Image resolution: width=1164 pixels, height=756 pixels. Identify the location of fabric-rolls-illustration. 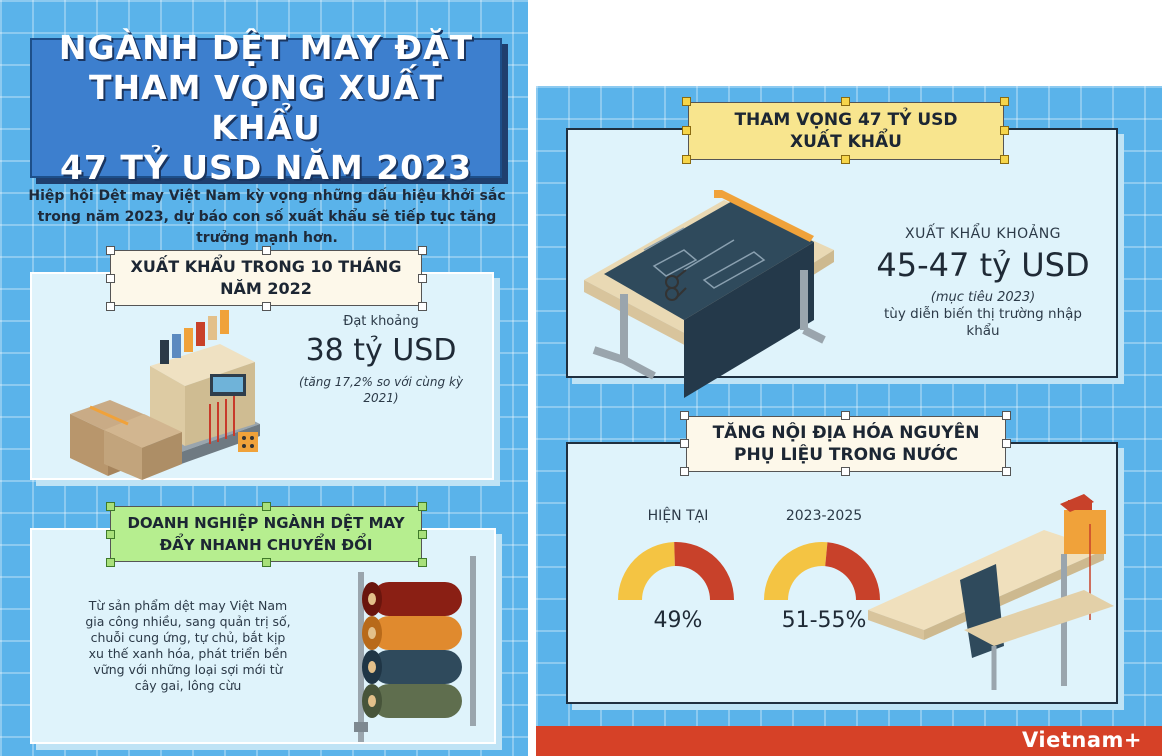
(415, 649).